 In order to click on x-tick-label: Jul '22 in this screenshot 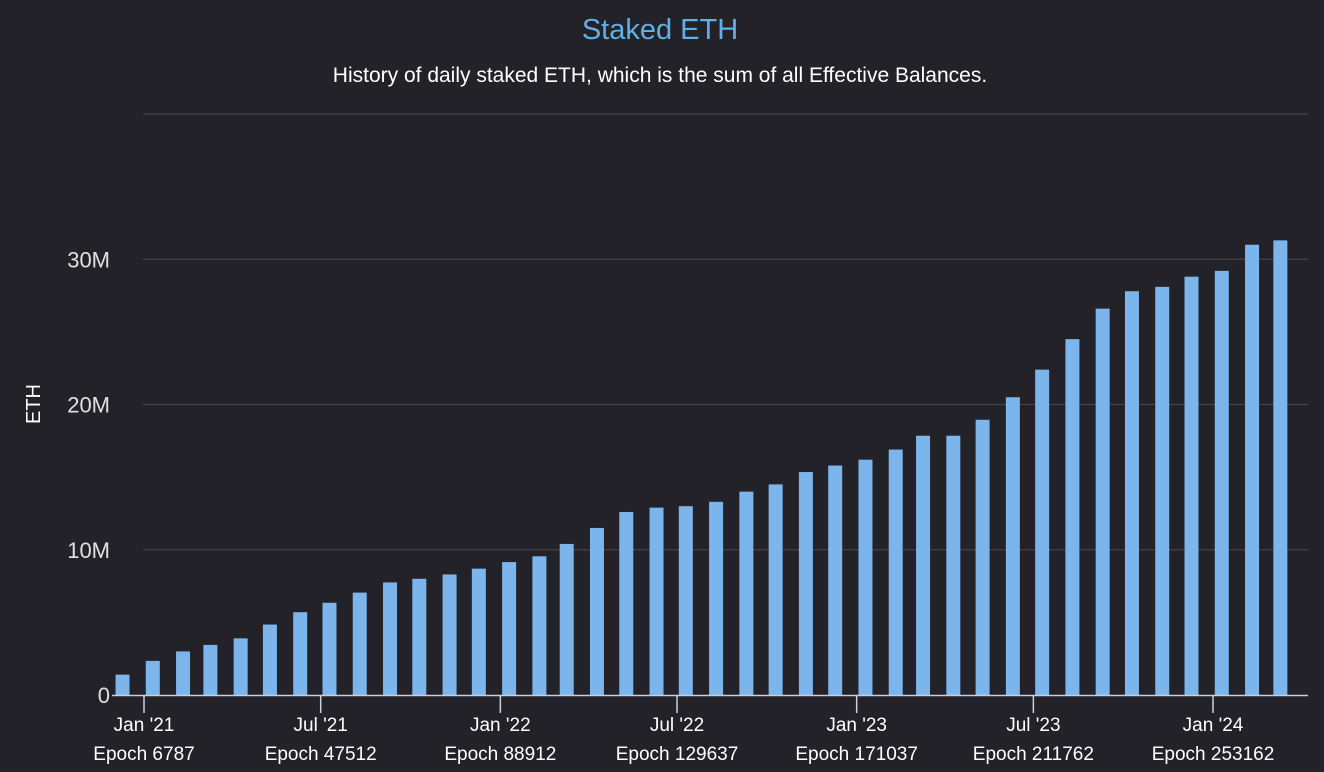, I will do `click(677, 725)`.